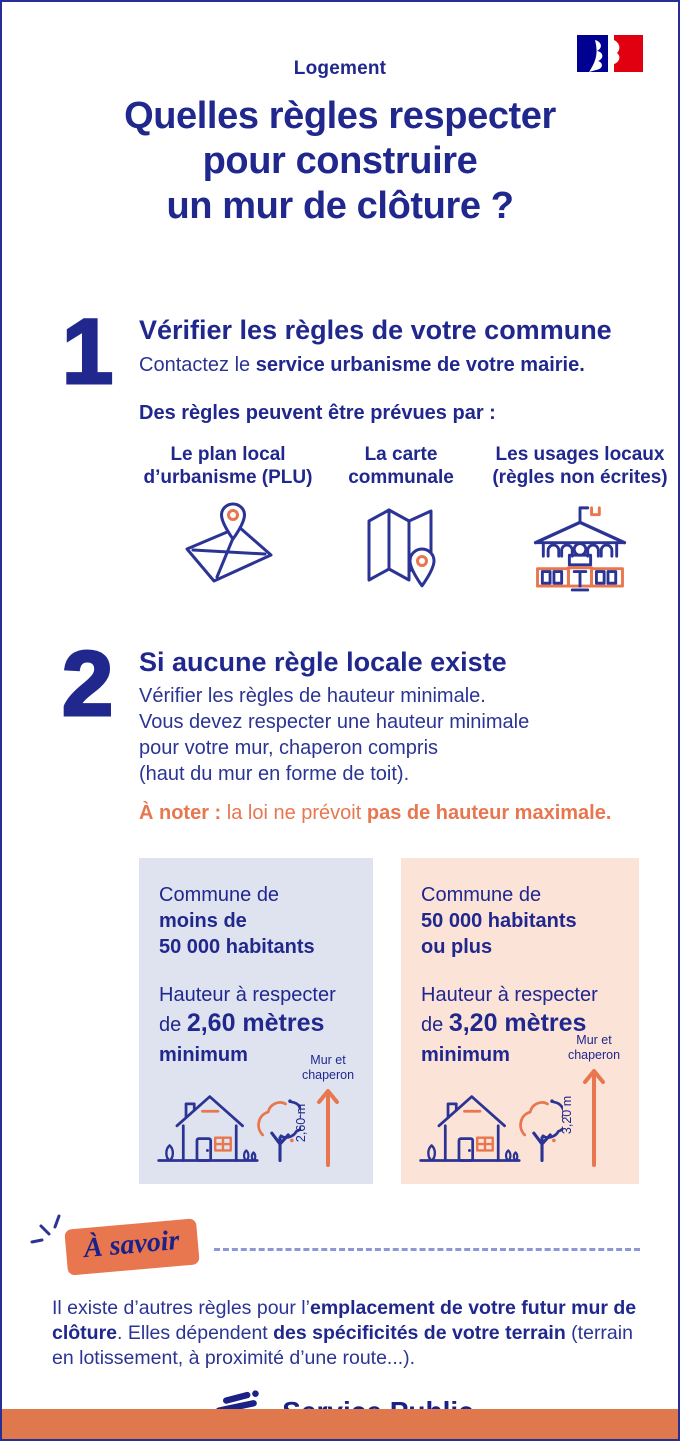  Describe the element at coordinates (197, 365) in the screenshot. I see `lead-prefix: Contactez le` at that location.